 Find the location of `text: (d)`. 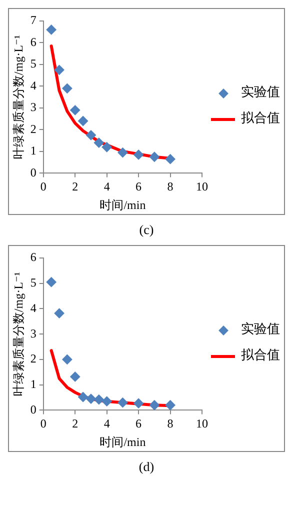

text: (d) is located at coordinates (147, 467).